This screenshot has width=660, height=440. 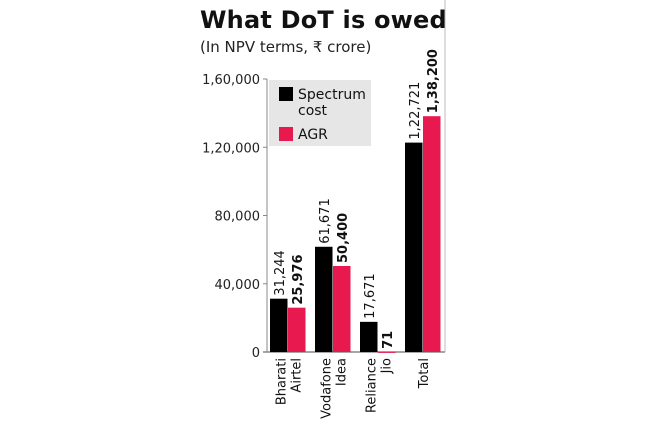 What do you see at coordinates (238, 217) in the screenshot?
I see `y-tick-label: 80,000` at bounding box center [238, 217].